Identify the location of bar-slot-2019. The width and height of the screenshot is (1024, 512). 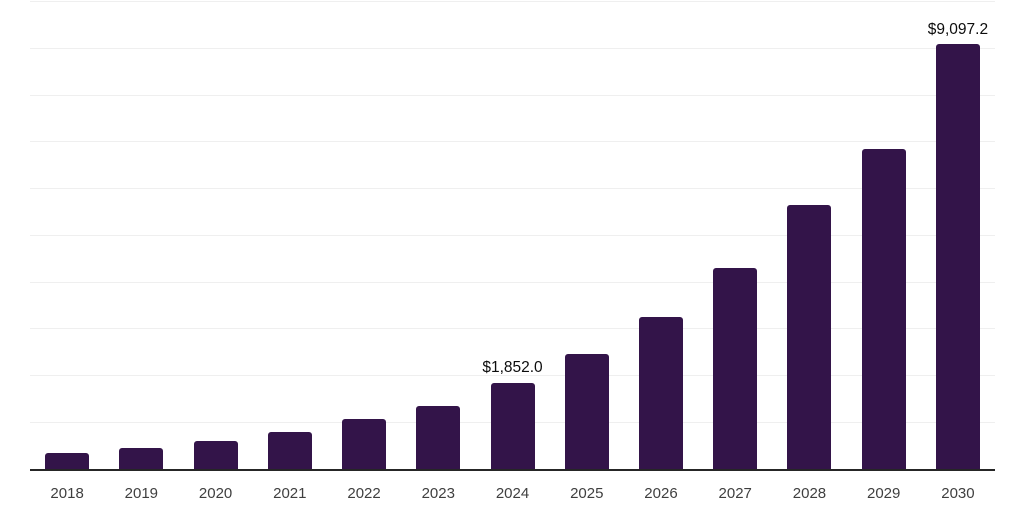
(141, 236).